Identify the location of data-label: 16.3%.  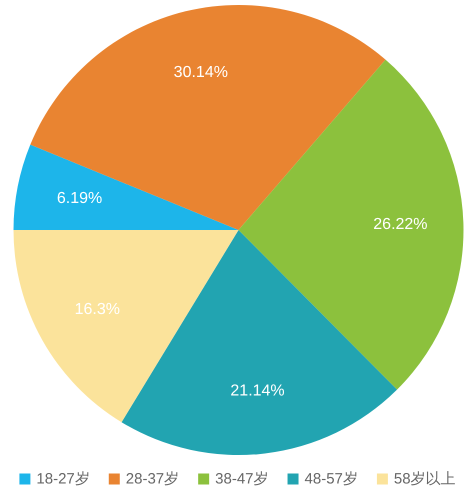
(97, 309).